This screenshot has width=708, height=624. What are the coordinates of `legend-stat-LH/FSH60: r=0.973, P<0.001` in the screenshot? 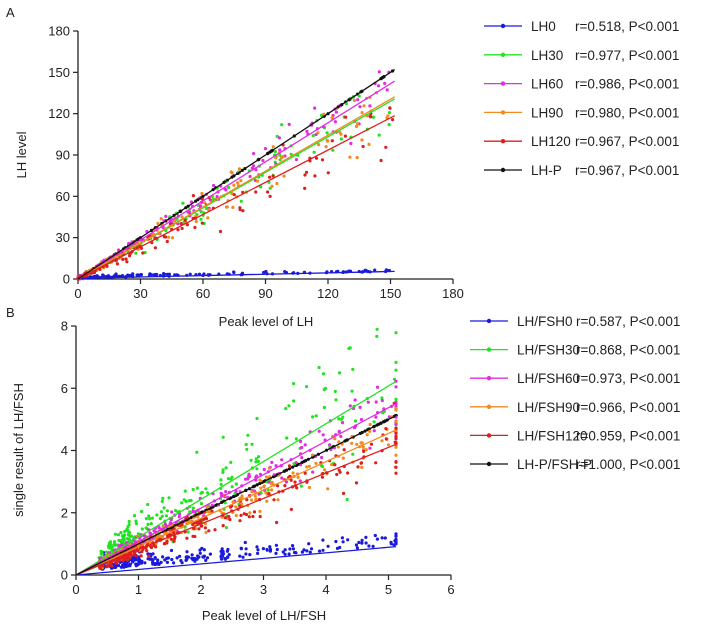 It's located at (628, 378).